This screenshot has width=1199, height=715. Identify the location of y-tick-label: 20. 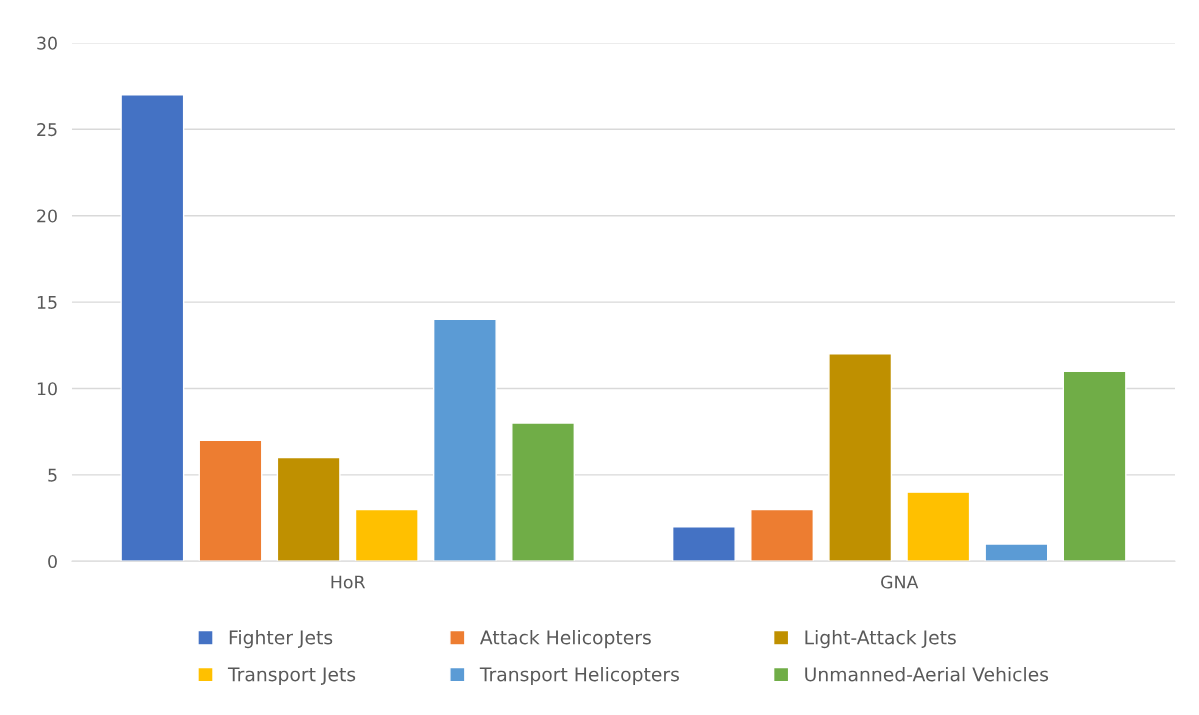
(47, 216).